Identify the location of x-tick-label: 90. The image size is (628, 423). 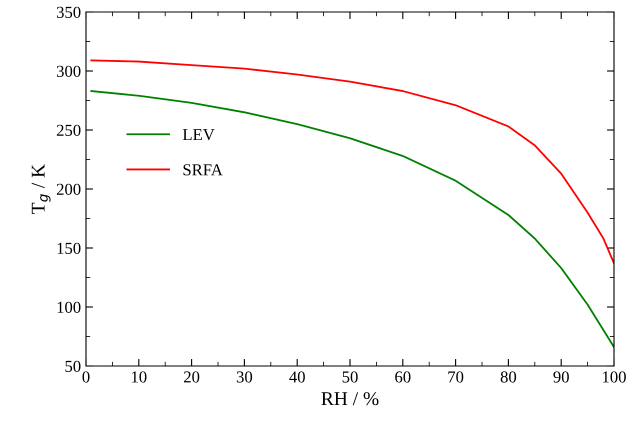
(561, 377).